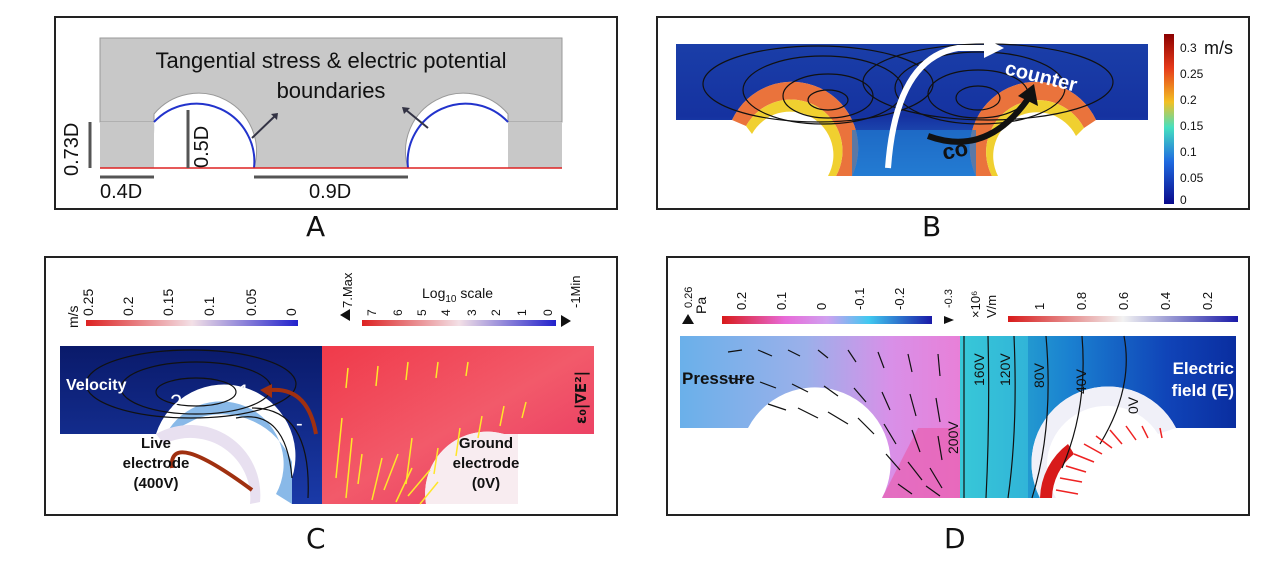 Image resolution: width=1264 pixels, height=576 pixels. What do you see at coordinates (1109, 460) in the screenshot?
I see `field-vectors` at bounding box center [1109, 460].